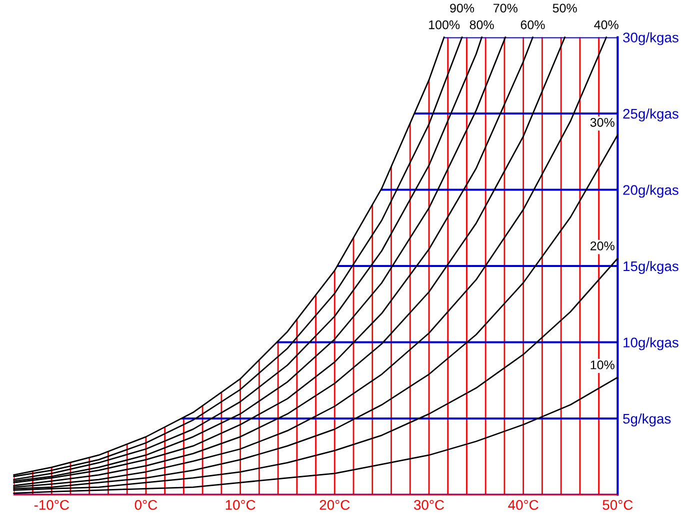 This screenshot has height=532, width=694. What do you see at coordinates (650, 115) in the screenshot?
I see `y-tick-label: 25g/kgas` at bounding box center [650, 115].